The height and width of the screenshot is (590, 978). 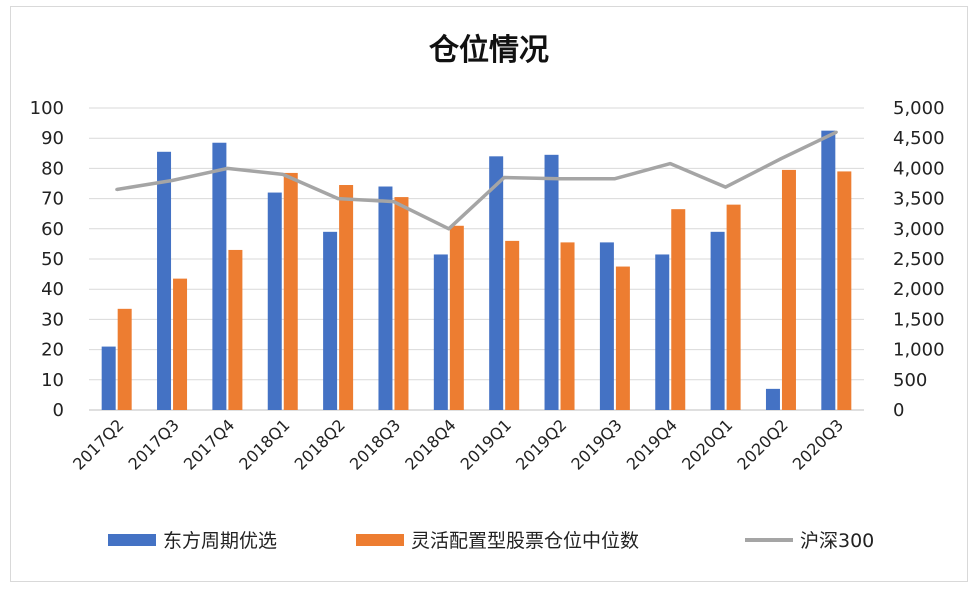 I want to click on line-point-2019Q2, so click(x=560, y=179).